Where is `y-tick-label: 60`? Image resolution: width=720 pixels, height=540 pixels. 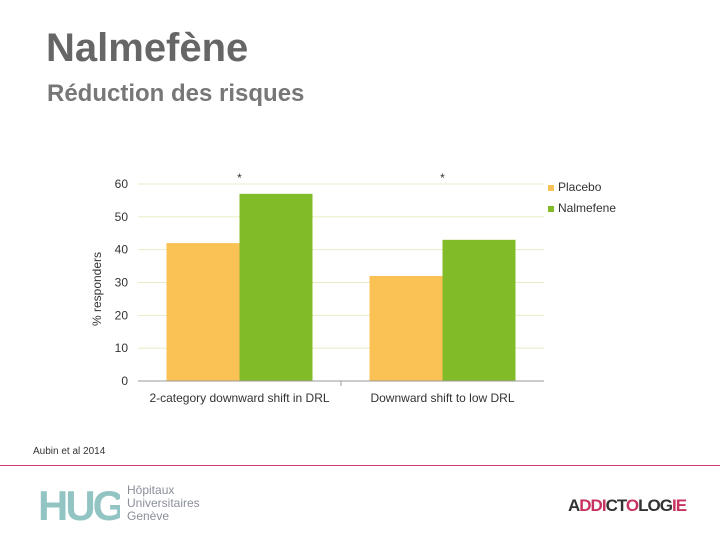
y-tick-label: 60 is located at coordinates (122, 184).